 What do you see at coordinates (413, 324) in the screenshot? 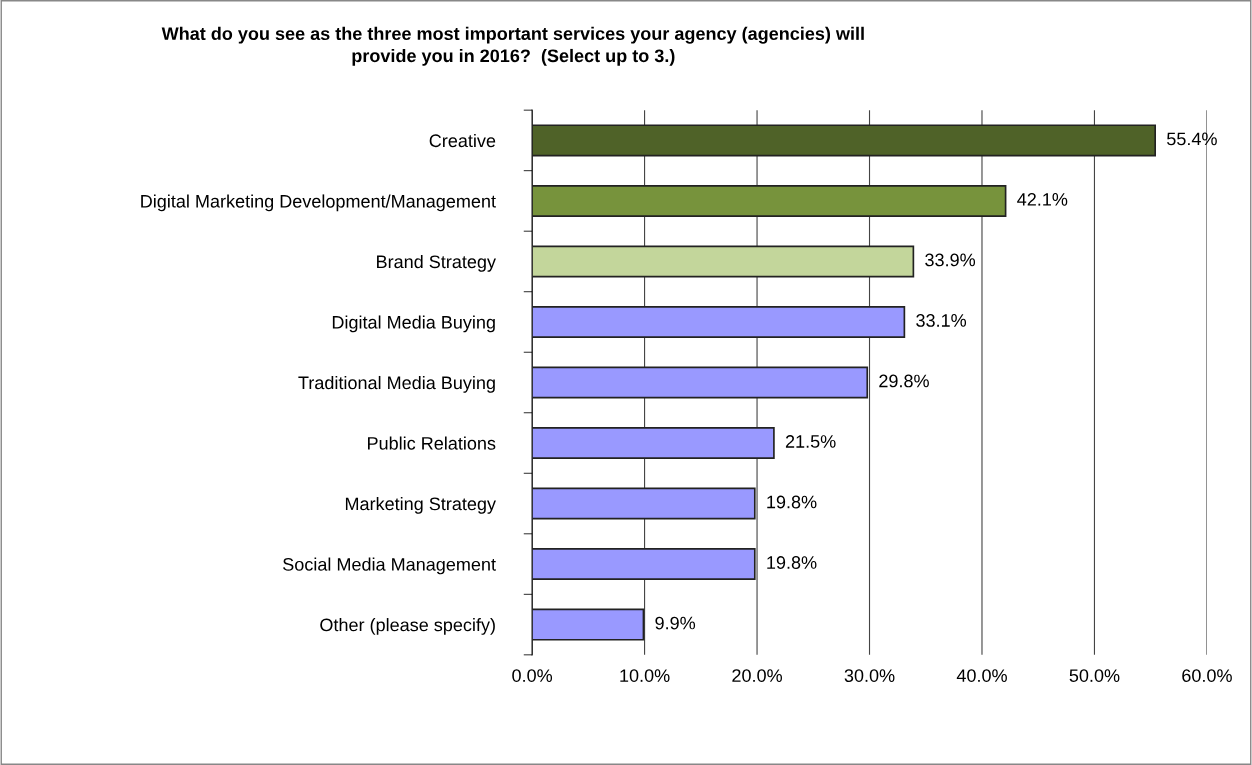
I see `y-tick-label: Digital Media Buying` at bounding box center [413, 324].